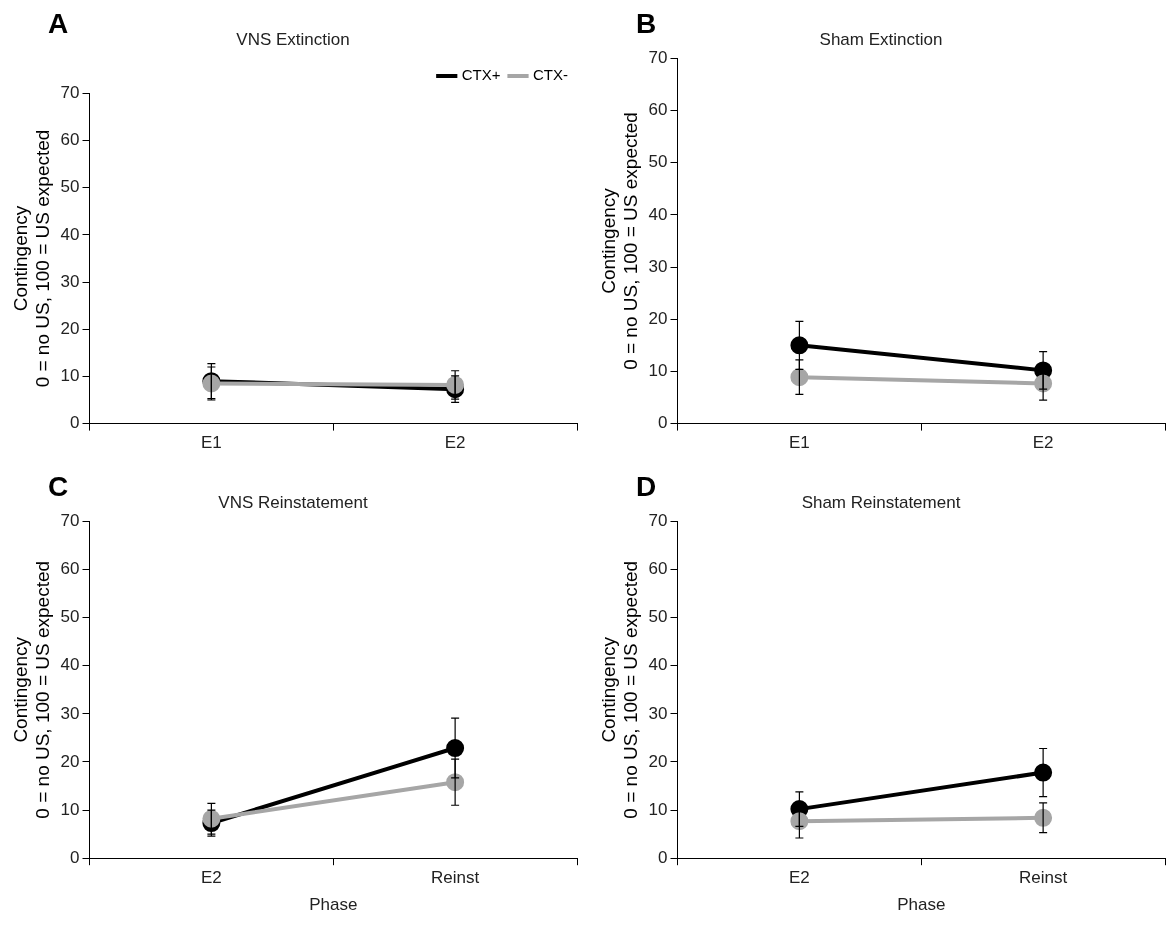  What do you see at coordinates (881, 502) in the screenshot?
I see `chart-title: Sham Reinstatement` at bounding box center [881, 502].